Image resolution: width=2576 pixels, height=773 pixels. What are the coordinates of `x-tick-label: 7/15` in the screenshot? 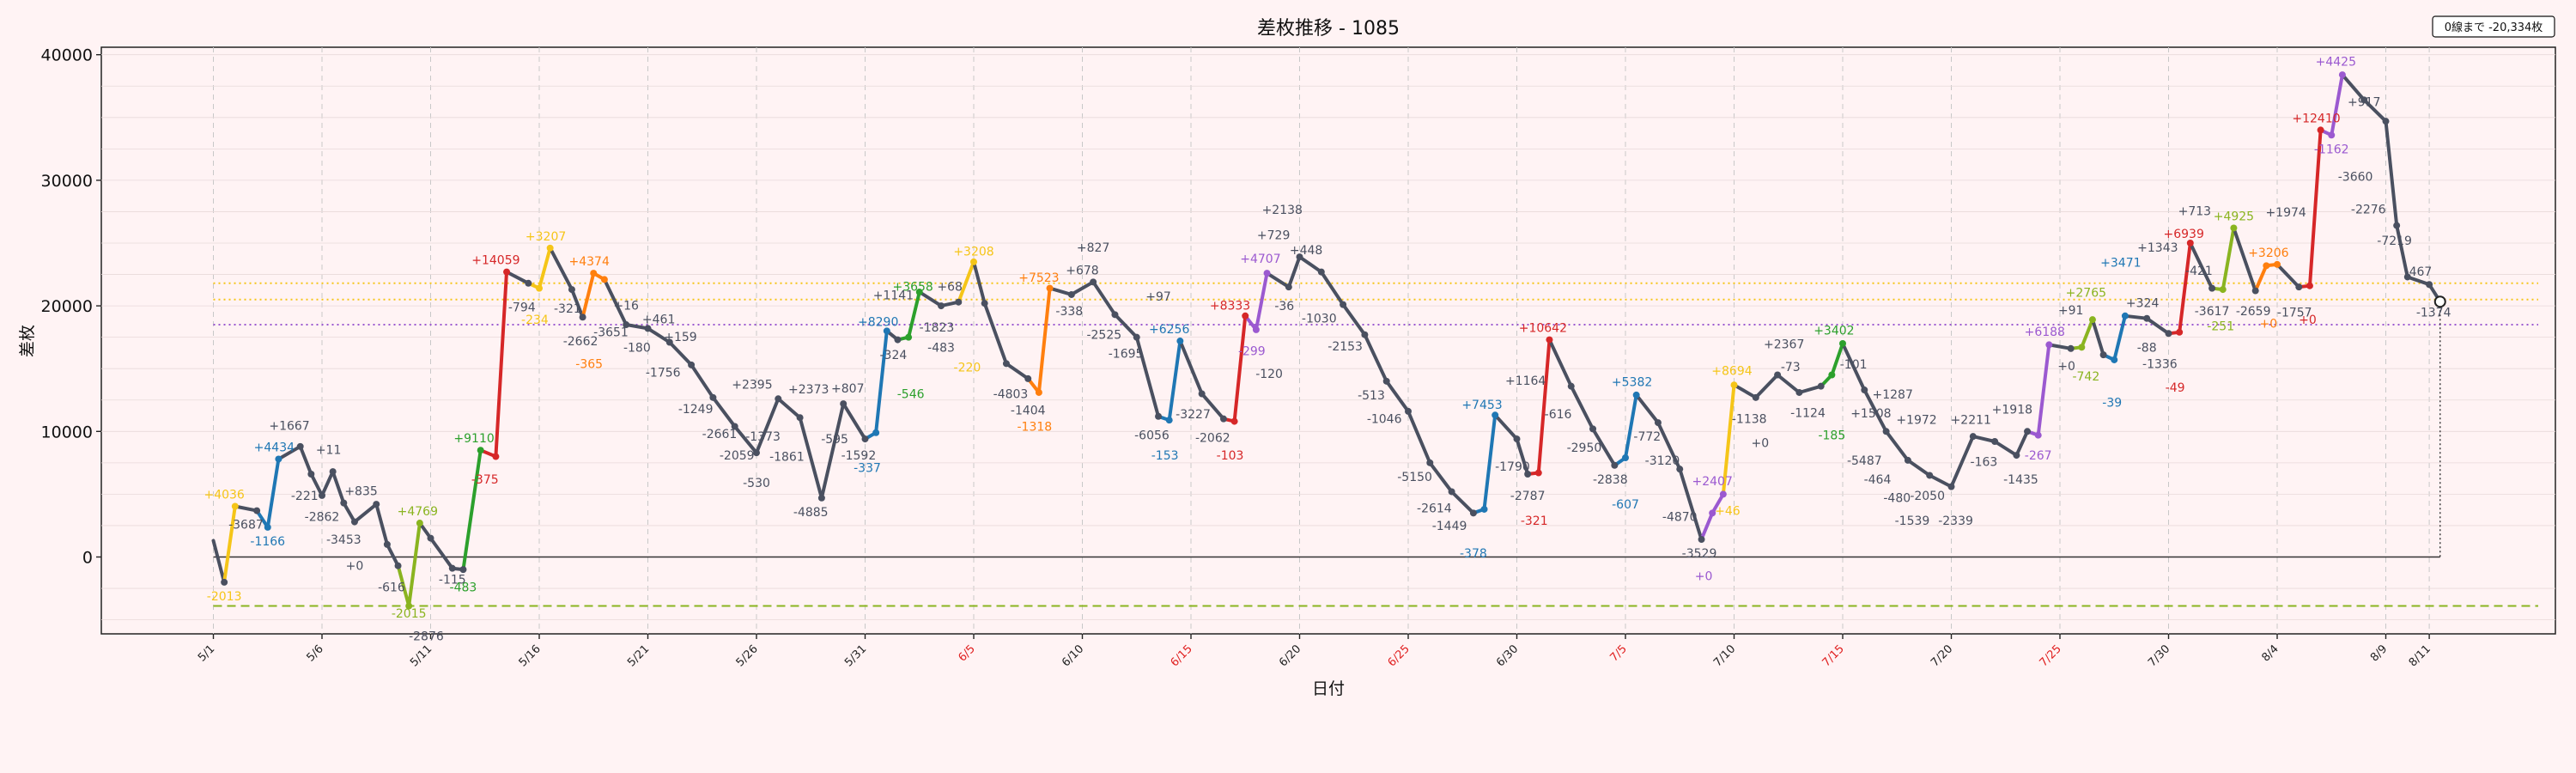 It's located at (1834, 655).